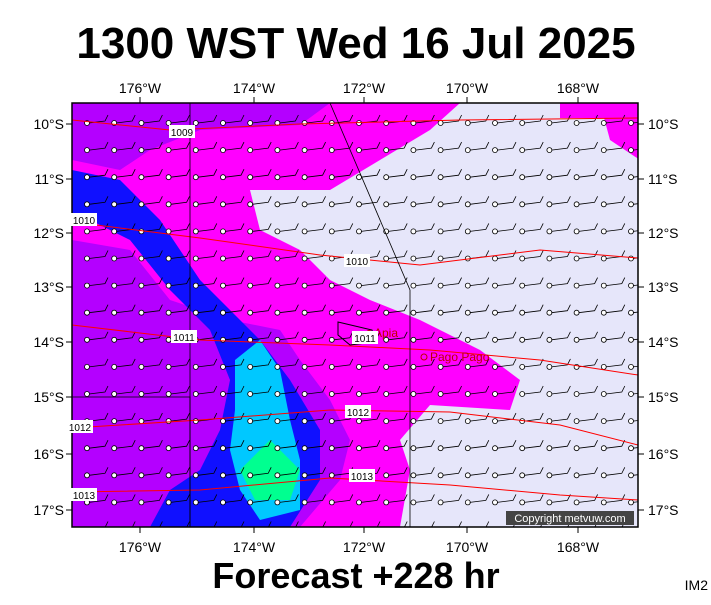  Describe the element at coordinates (254, 88) in the screenshot. I see `lon-tick-label: 174°W` at that location.